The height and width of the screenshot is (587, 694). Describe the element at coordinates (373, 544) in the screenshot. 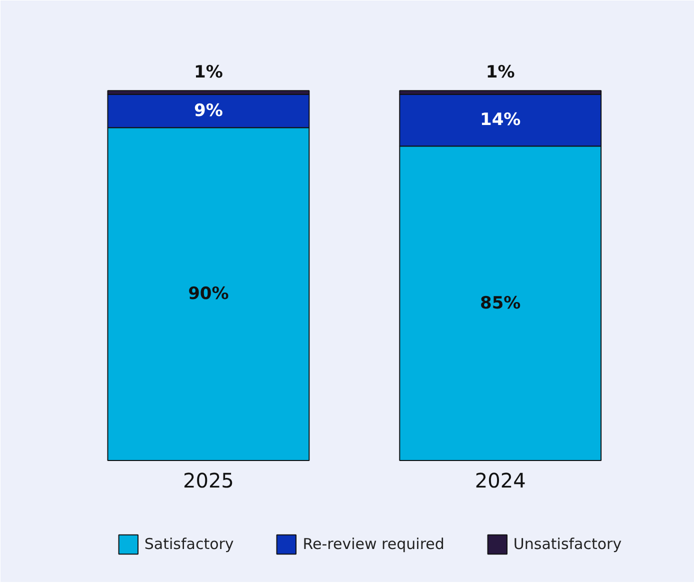

I see `legend-label: Re-review required` at that location.